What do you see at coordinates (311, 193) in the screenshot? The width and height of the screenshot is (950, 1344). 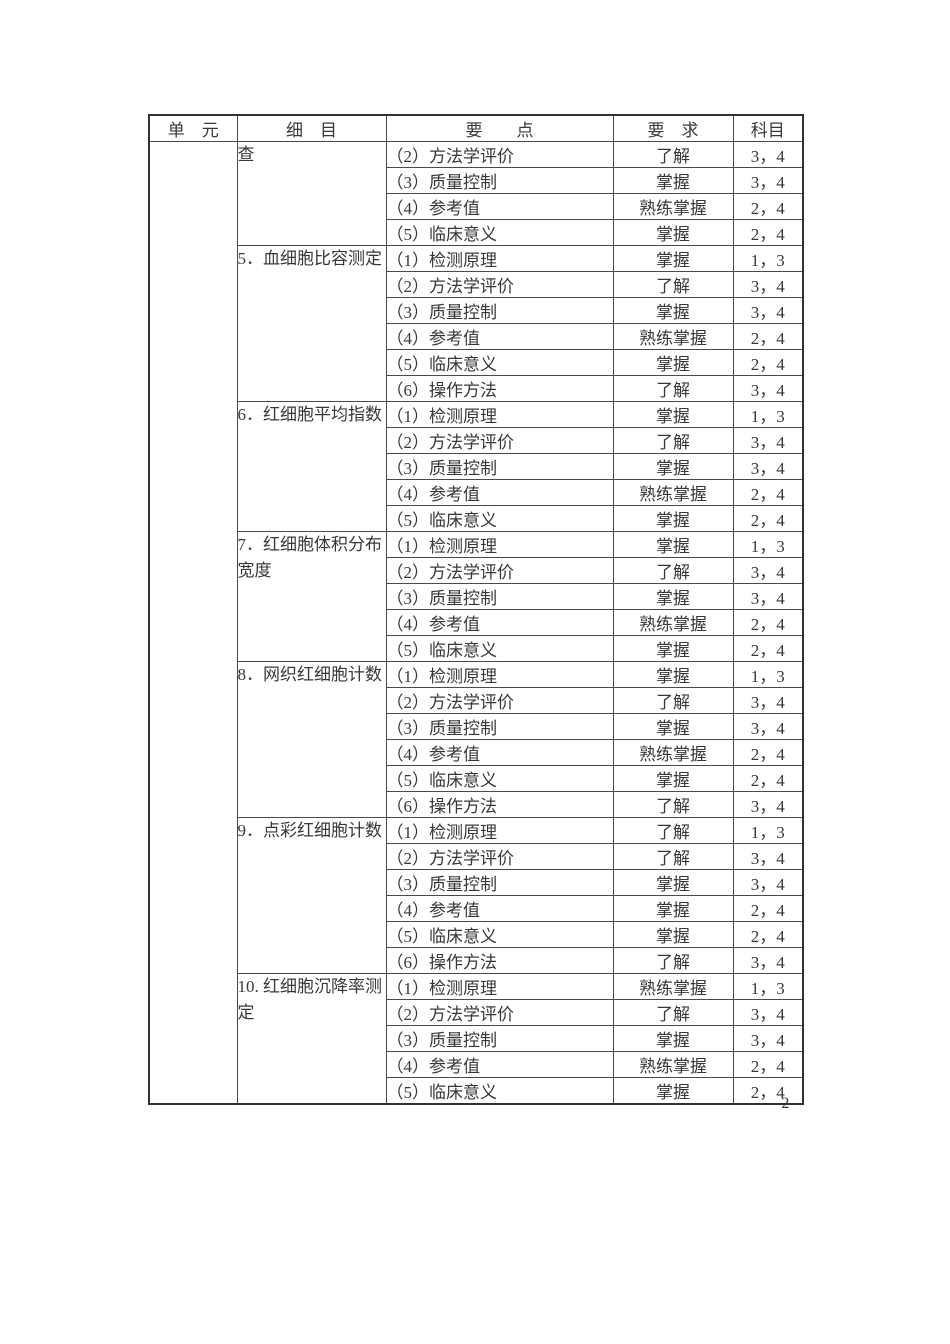 I see `item-cell: 查` at bounding box center [311, 193].